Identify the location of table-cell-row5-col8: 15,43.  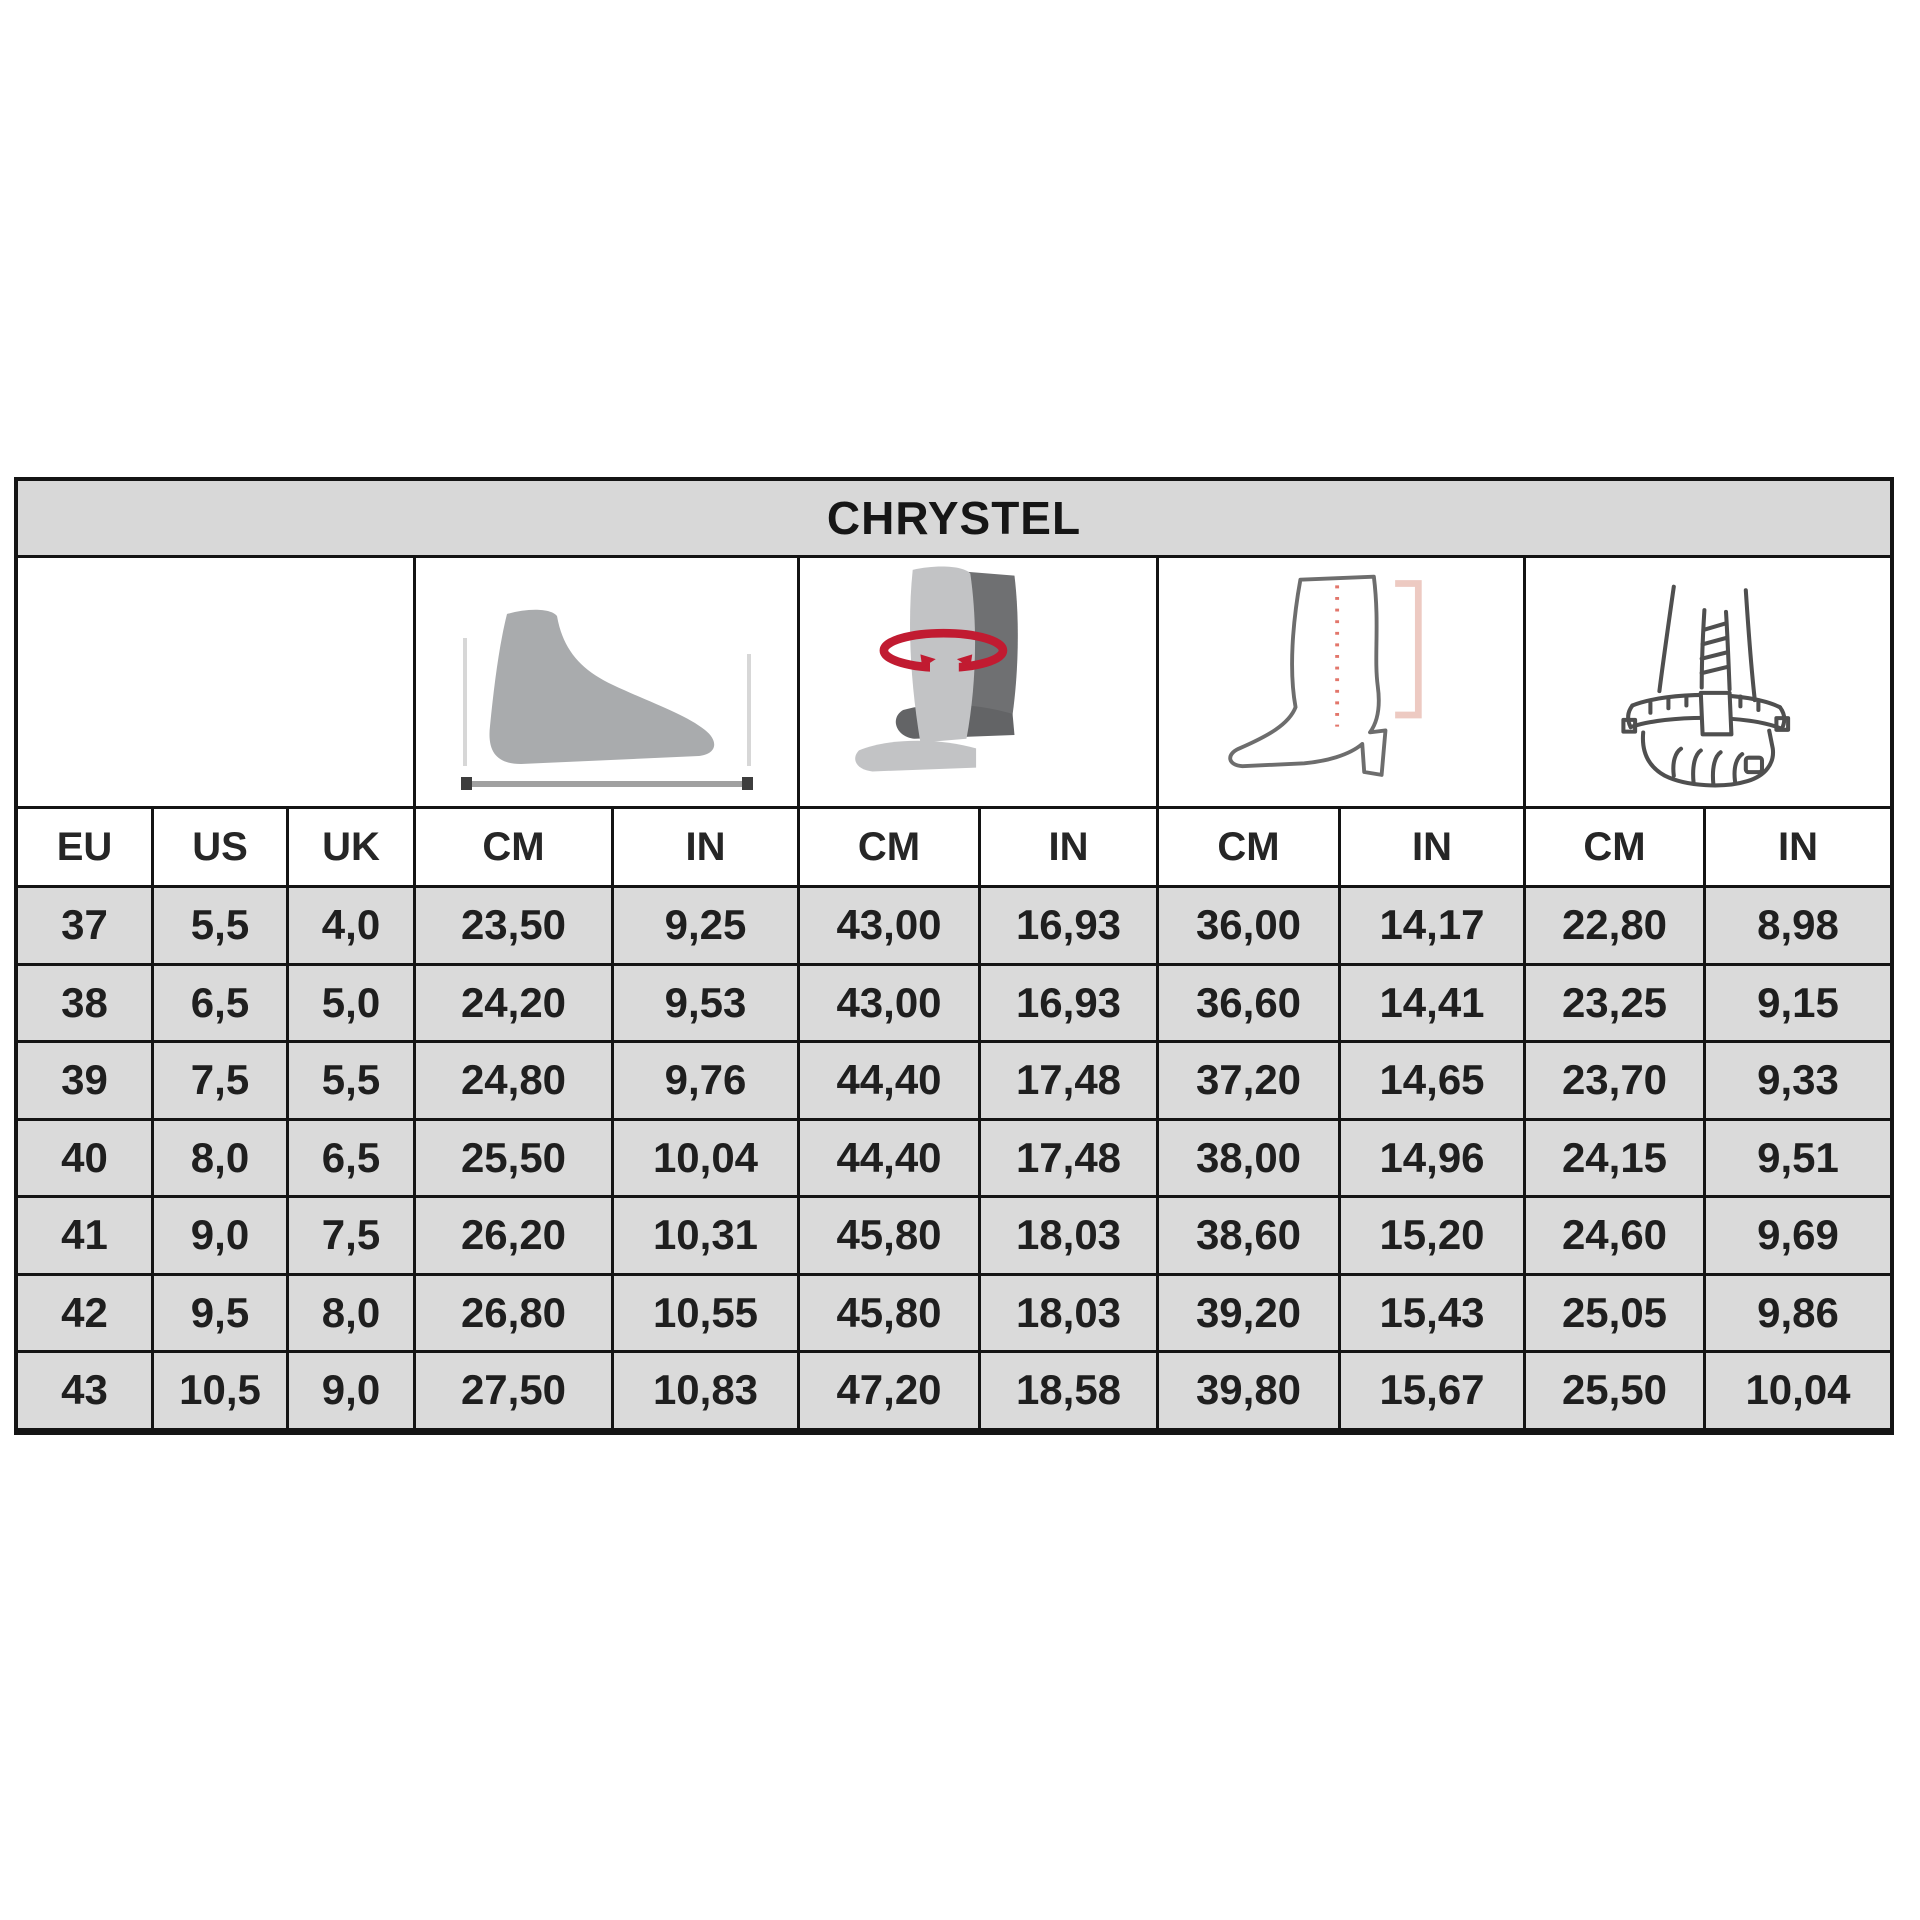
(1432, 1312).